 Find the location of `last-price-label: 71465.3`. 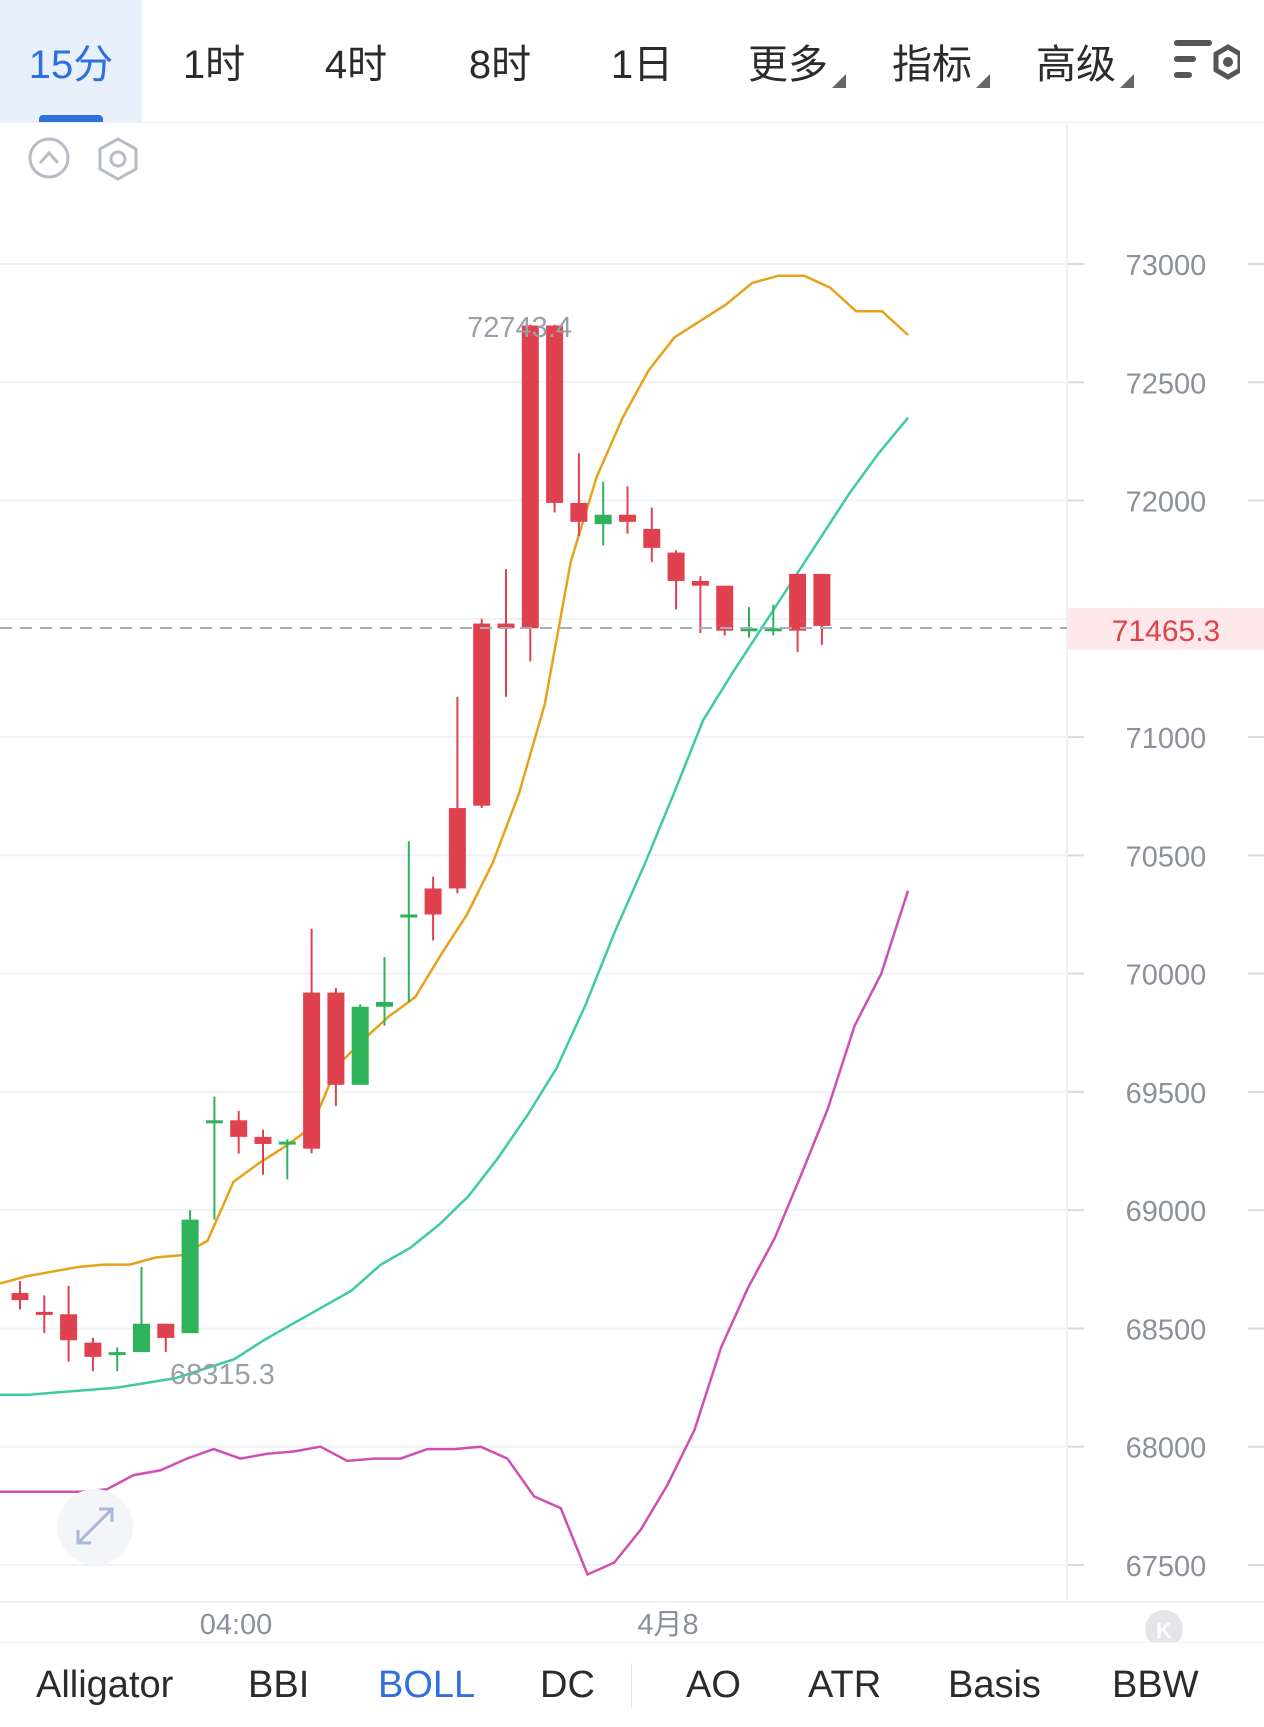

last-price-label: 71465.3 is located at coordinates (1166, 631).